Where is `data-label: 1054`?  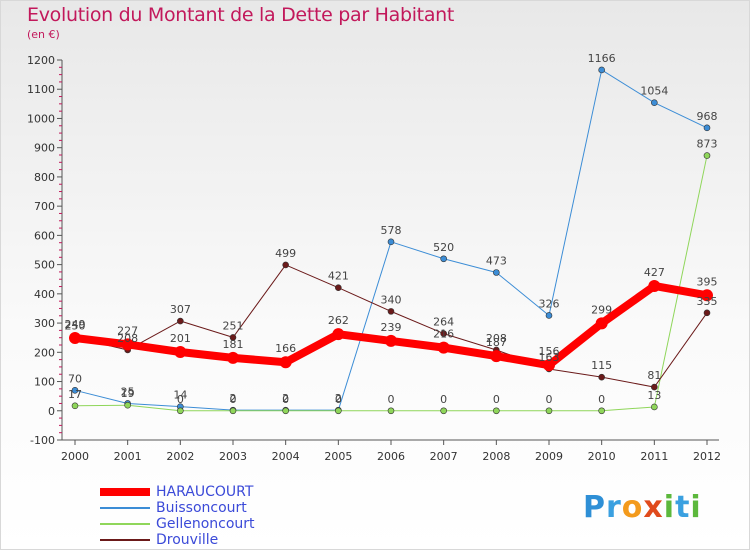
data-label: 1054 is located at coordinates (654, 91).